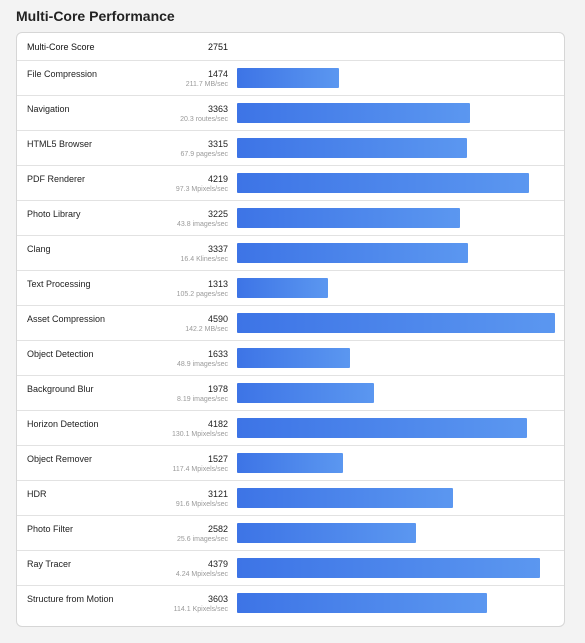 This screenshot has height=643, width=585. What do you see at coordinates (202, 399) in the screenshot?
I see `benchmark-rate: 8.19 images/sec` at bounding box center [202, 399].